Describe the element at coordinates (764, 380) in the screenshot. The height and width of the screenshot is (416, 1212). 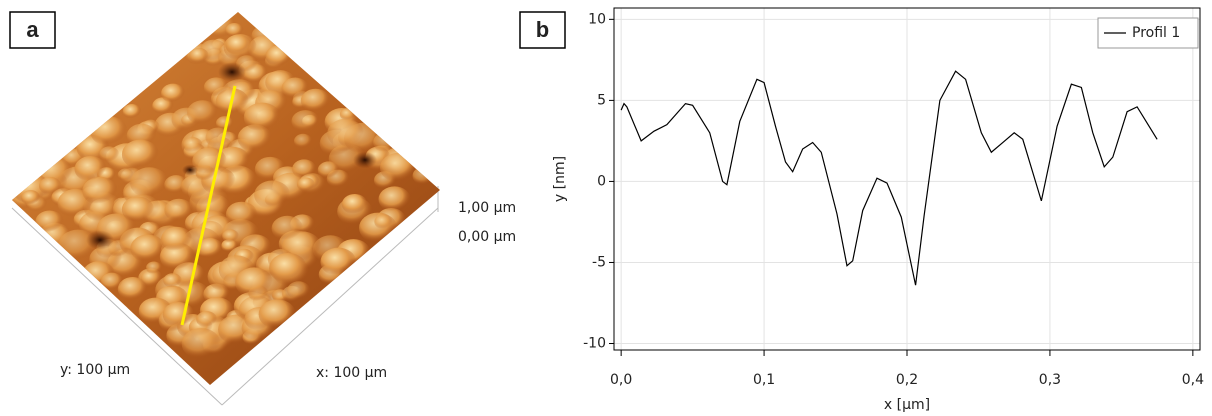
I see `x-tick-label: 0,1` at that location.